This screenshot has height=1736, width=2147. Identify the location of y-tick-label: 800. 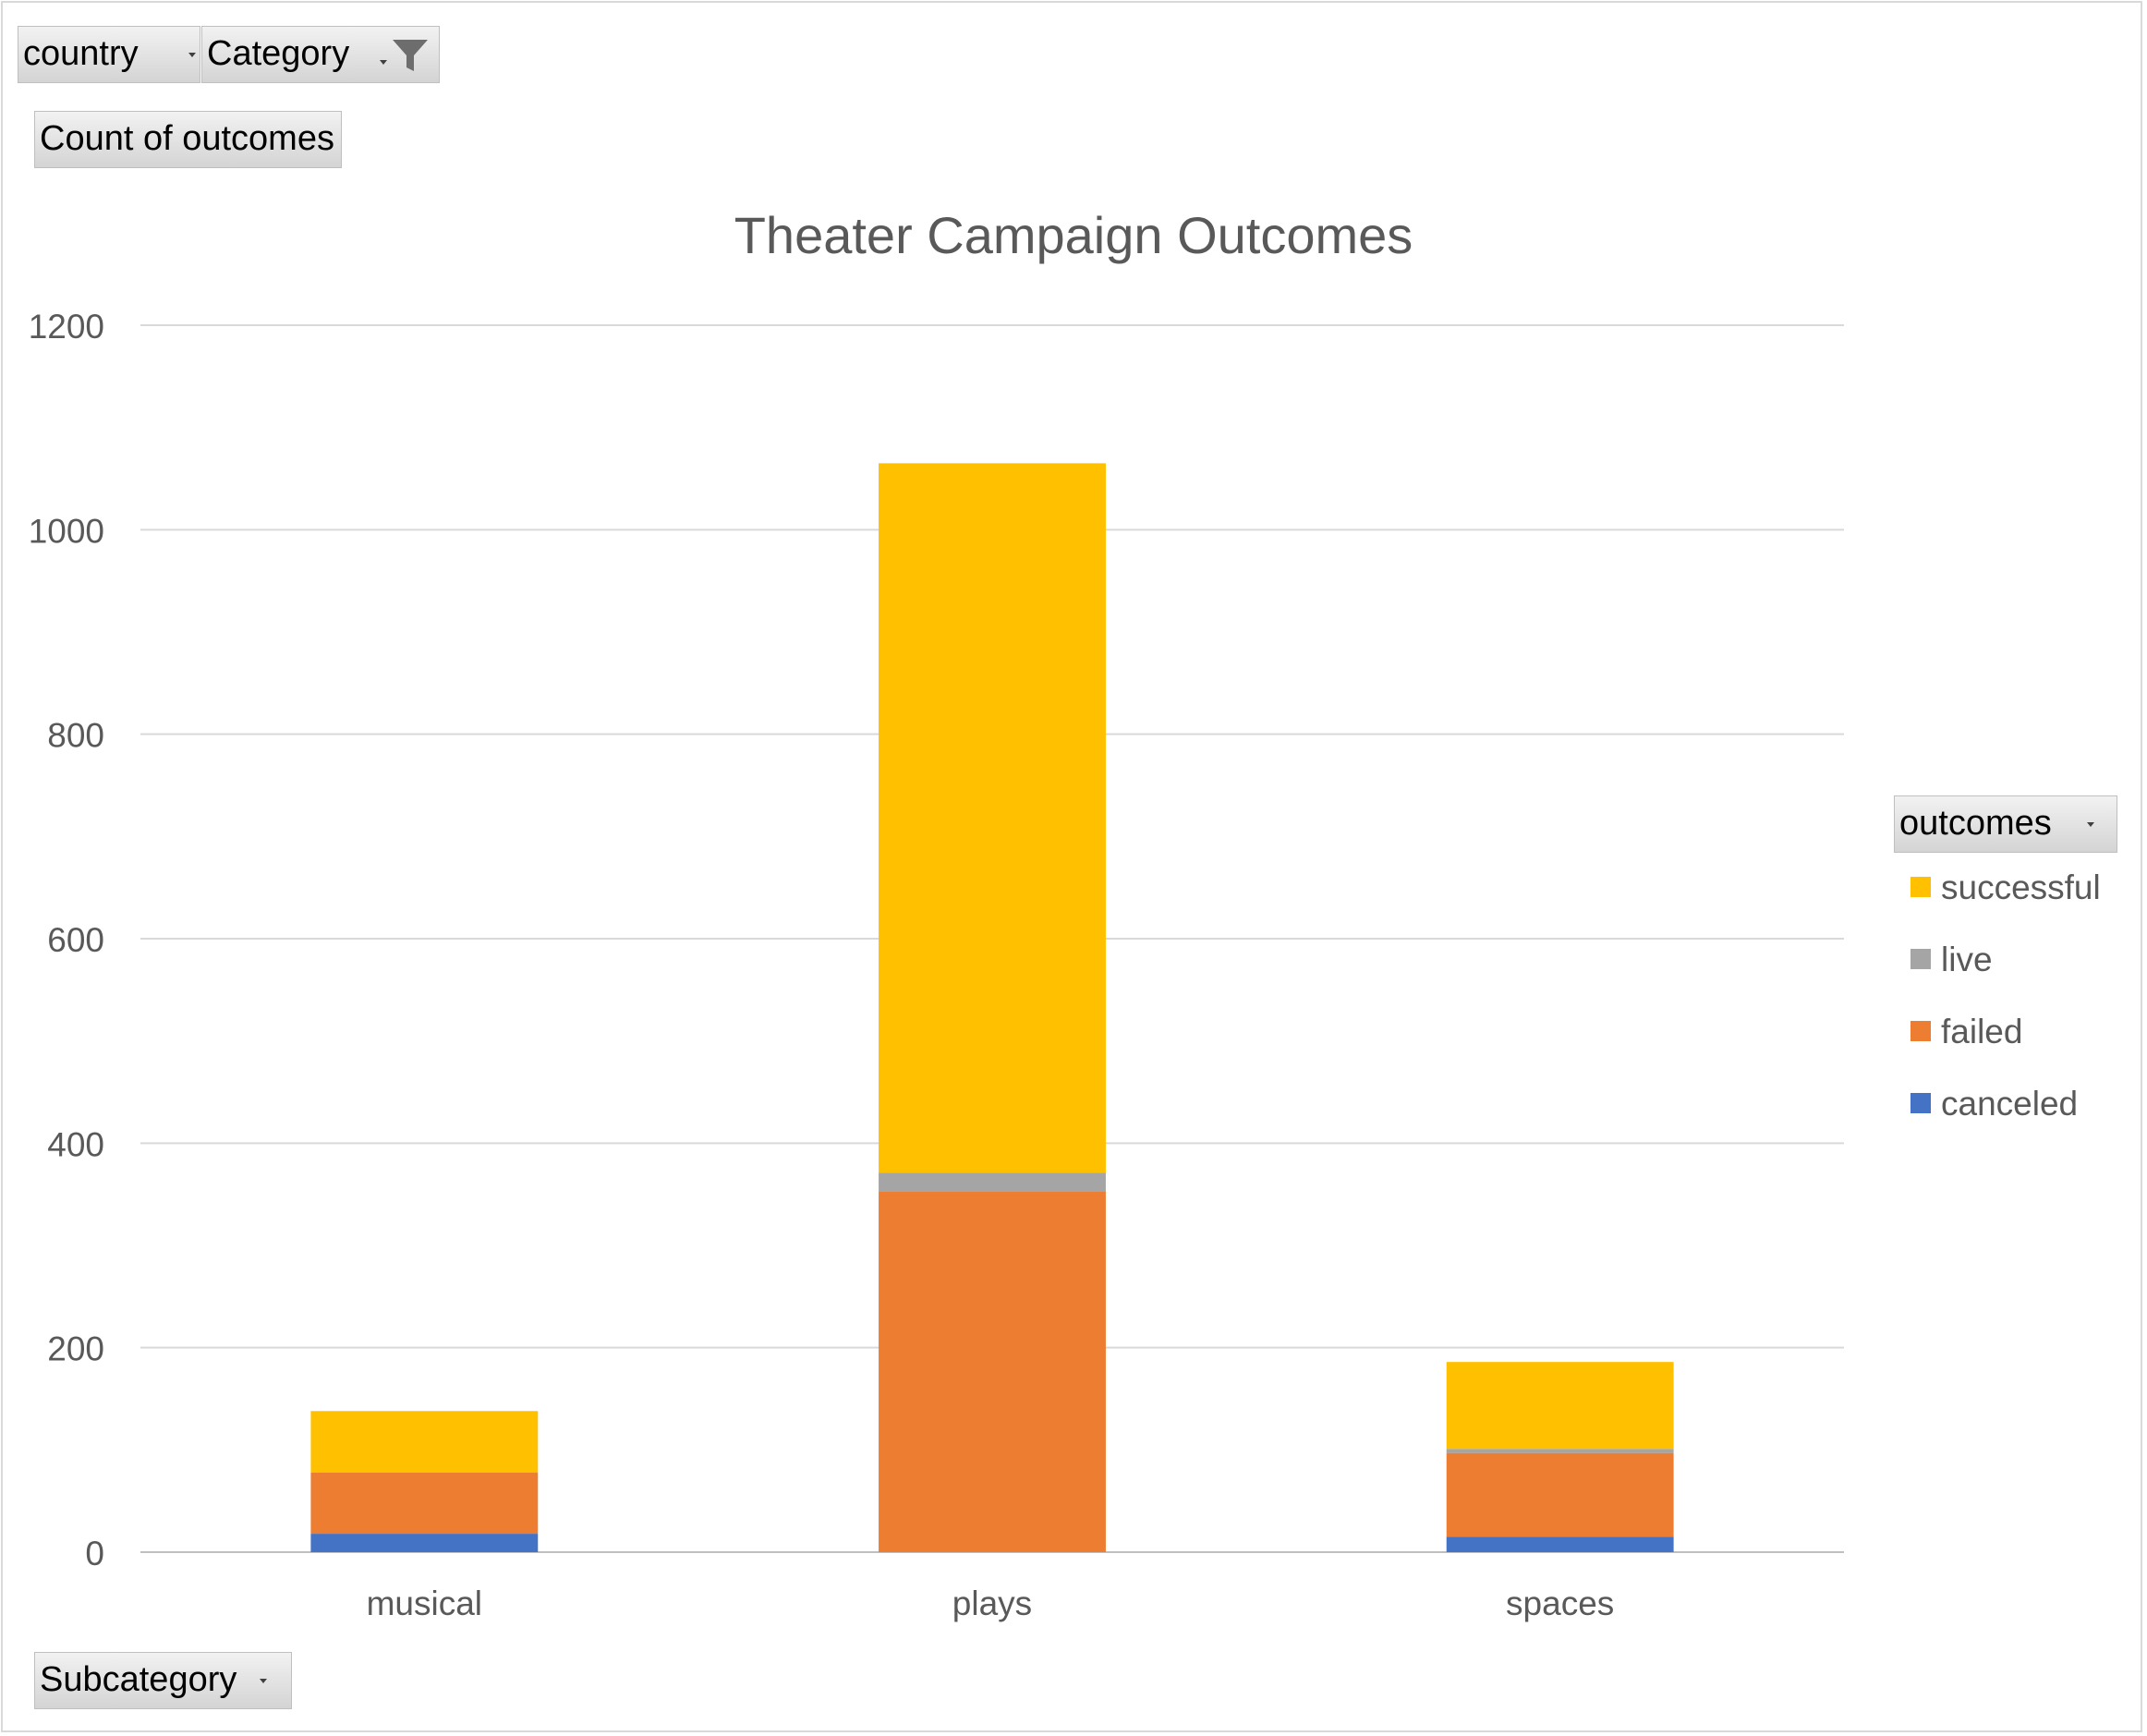
(75, 736).